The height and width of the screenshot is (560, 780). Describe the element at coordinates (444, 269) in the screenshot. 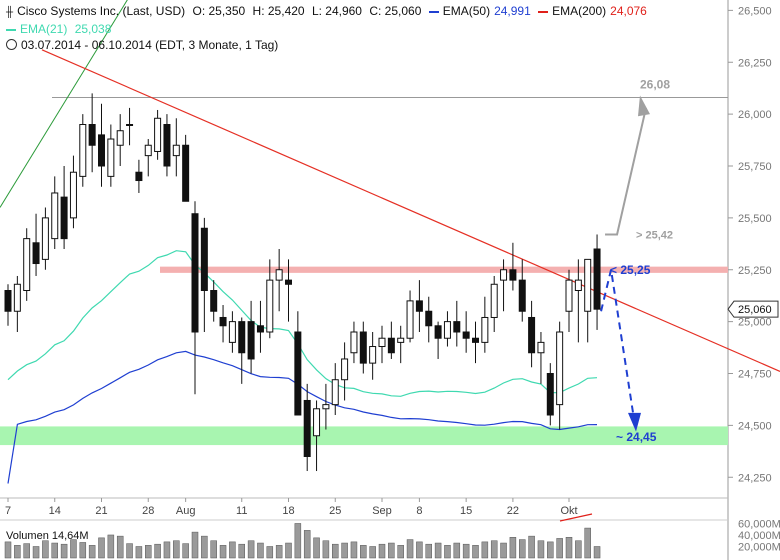

I see `resistance-band` at that location.